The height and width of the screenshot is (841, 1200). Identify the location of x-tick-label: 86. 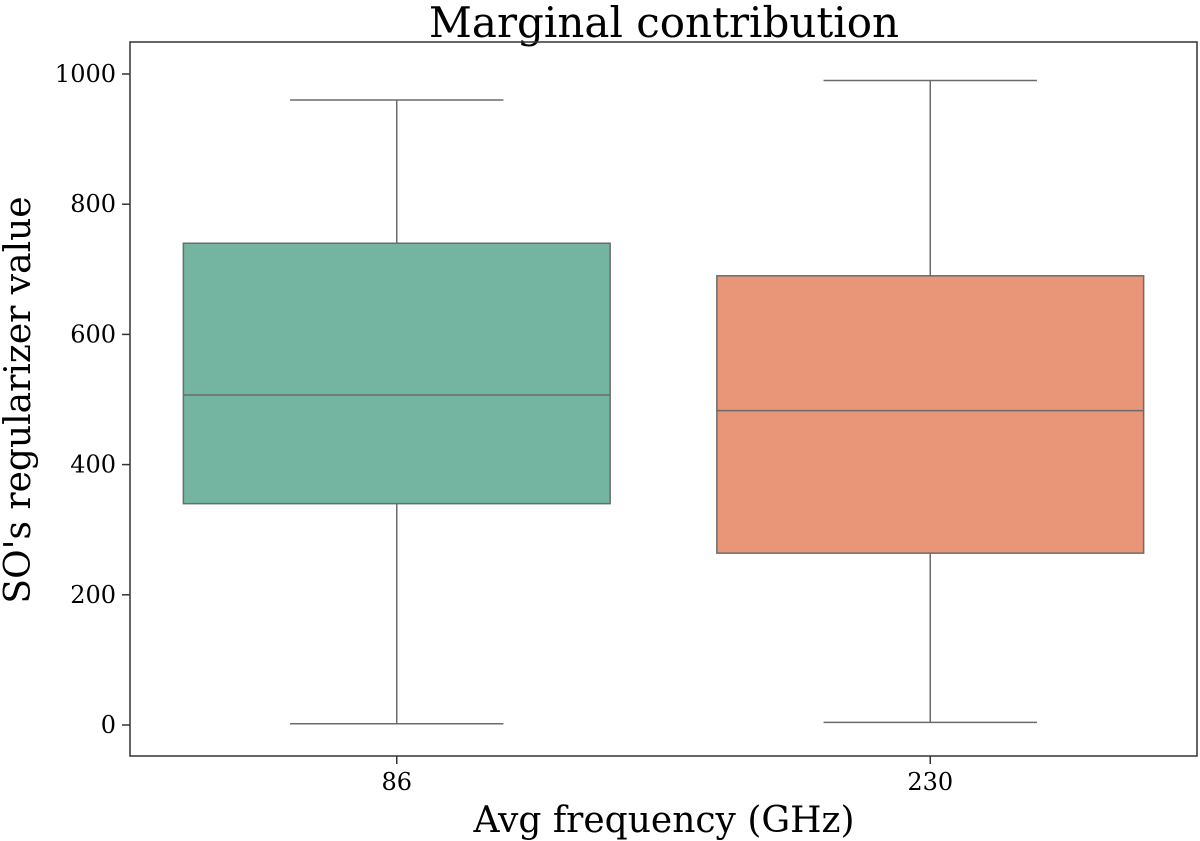
(396, 782).